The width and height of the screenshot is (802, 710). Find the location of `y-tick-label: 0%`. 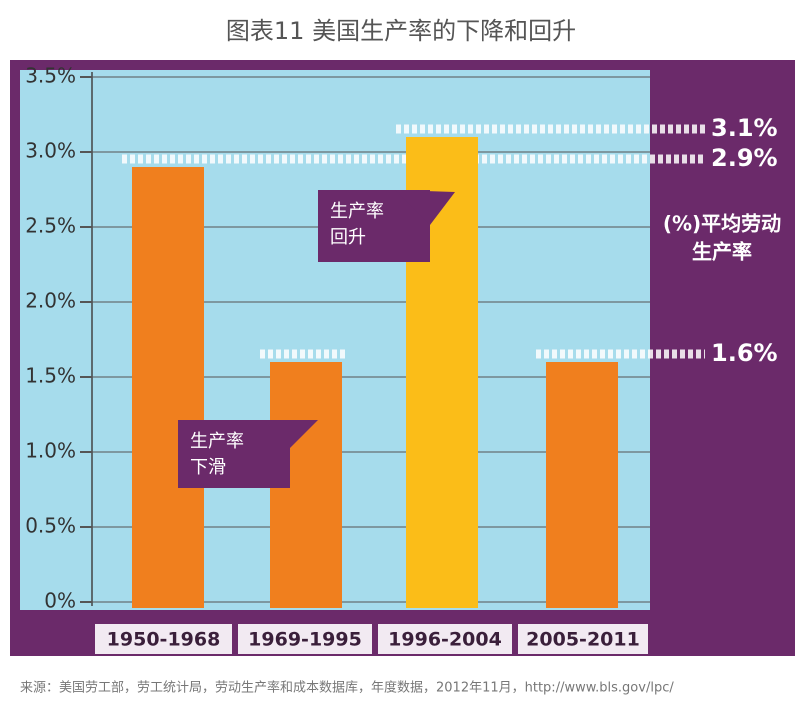

y-tick-label: 0% is located at coordinates (60, 601).